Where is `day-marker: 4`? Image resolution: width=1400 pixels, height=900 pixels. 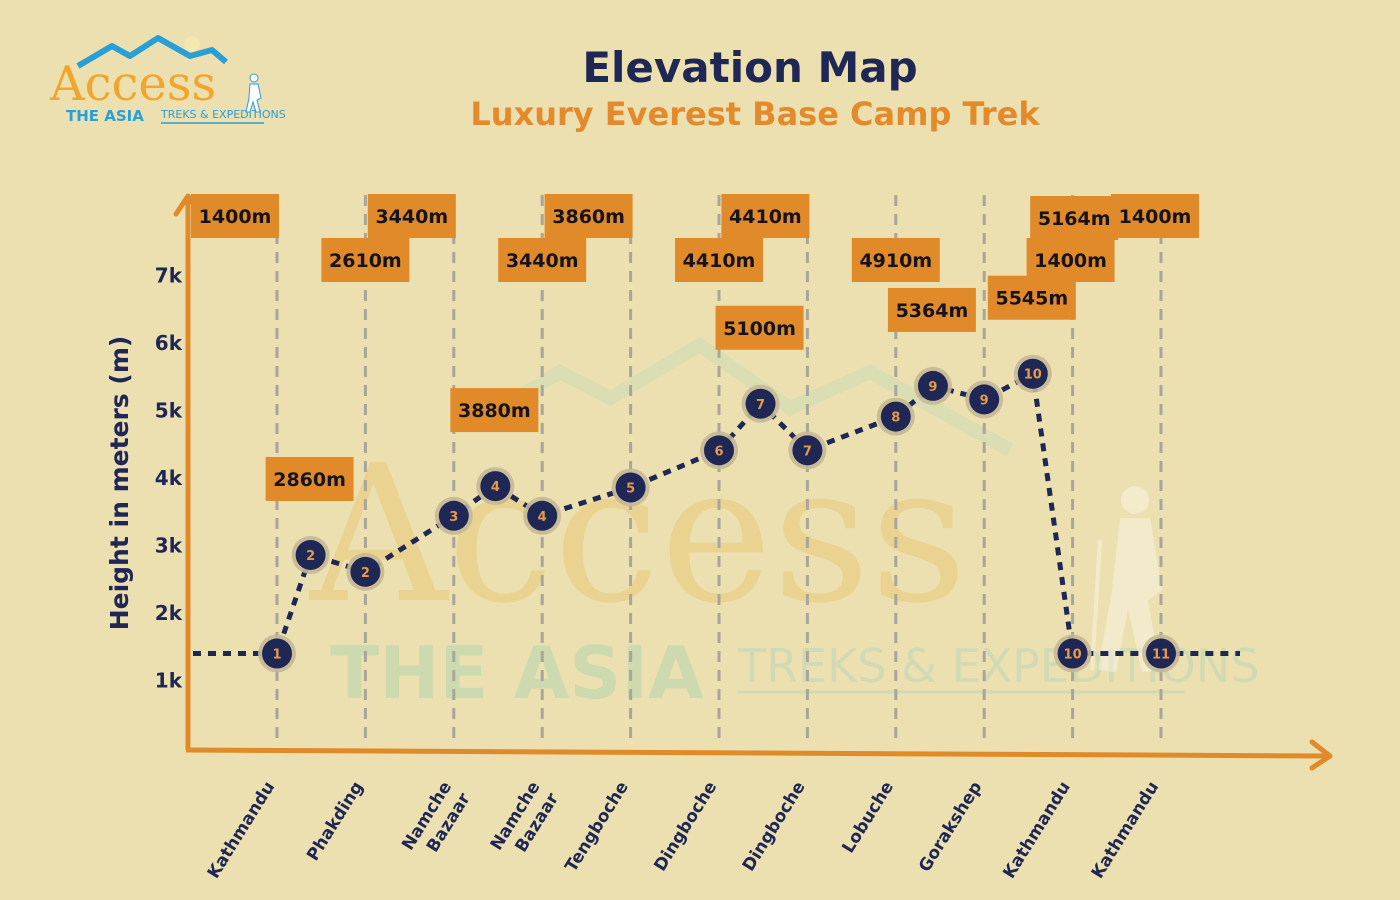 day-marker: 4 is located at coordinates (495, 486).